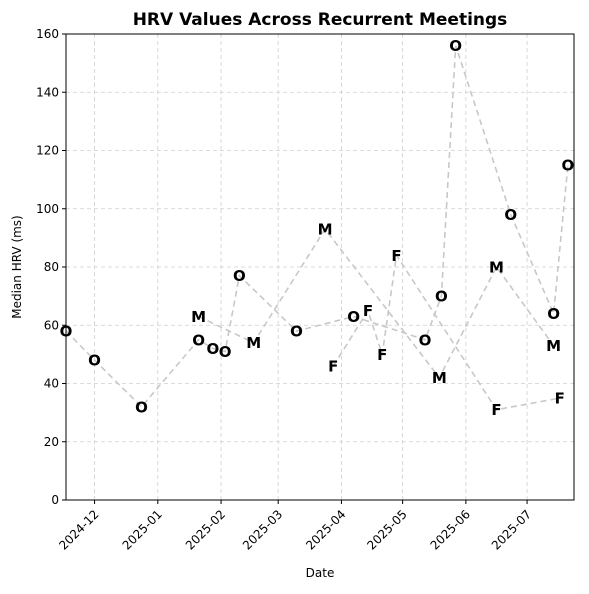  Describe the element at coordinates (47, 151) in the screenshot. I see `y-tick-label: 120` at that location.